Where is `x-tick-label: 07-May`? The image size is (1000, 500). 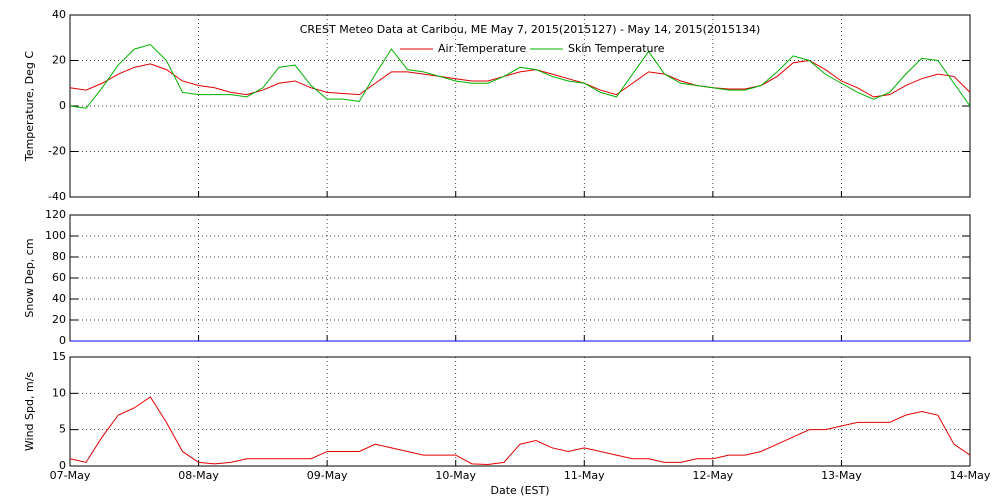 x-tick-label: 07-May is located at coordinates (70, 475).